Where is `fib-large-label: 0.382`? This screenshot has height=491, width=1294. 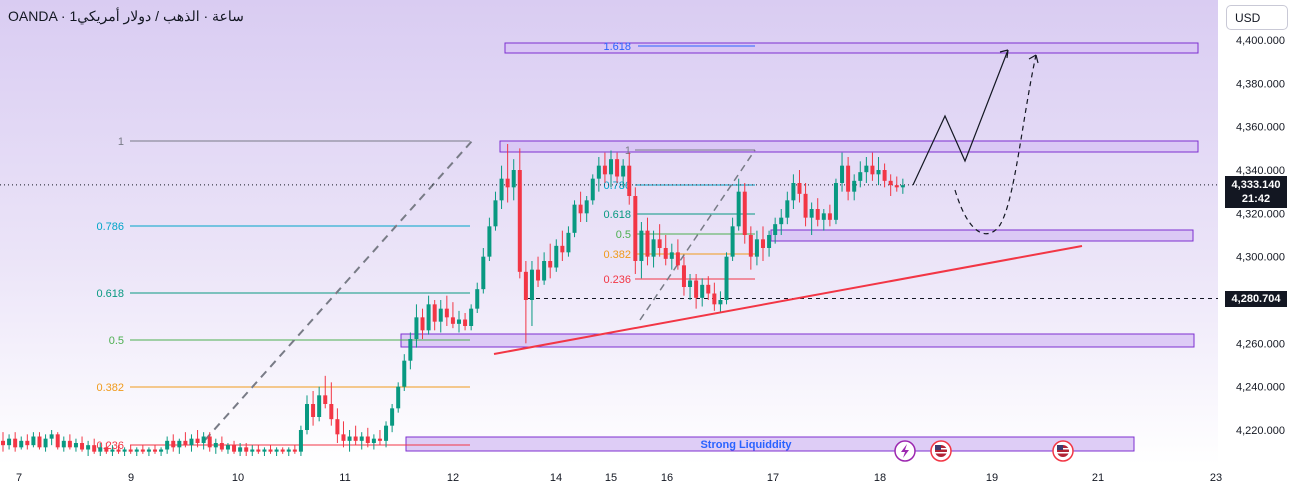 fib-large-label: 0.382 is located at coordinates (110, 388).